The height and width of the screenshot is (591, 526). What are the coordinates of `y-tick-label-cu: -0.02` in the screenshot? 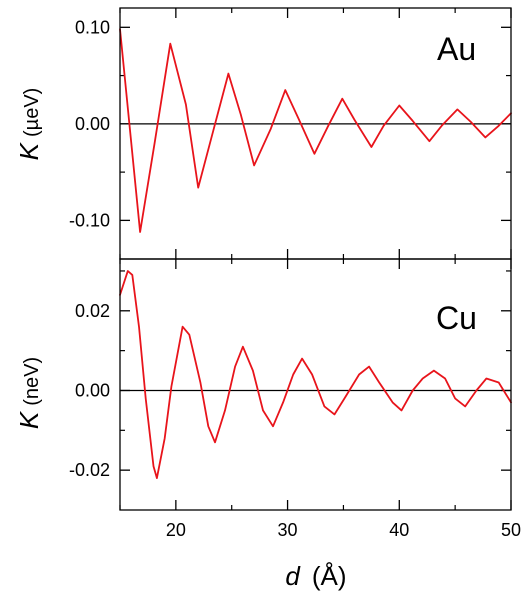 It's located at (89, 470).